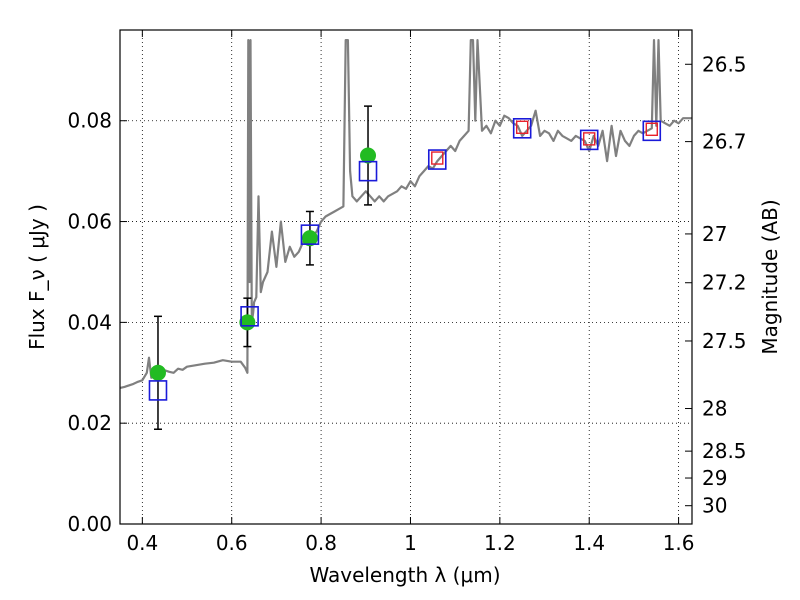  Describe the element at coordinates (404, 575) in the screenshot. I see `x-axis-label: Wavelength λ (μm)` at that location.